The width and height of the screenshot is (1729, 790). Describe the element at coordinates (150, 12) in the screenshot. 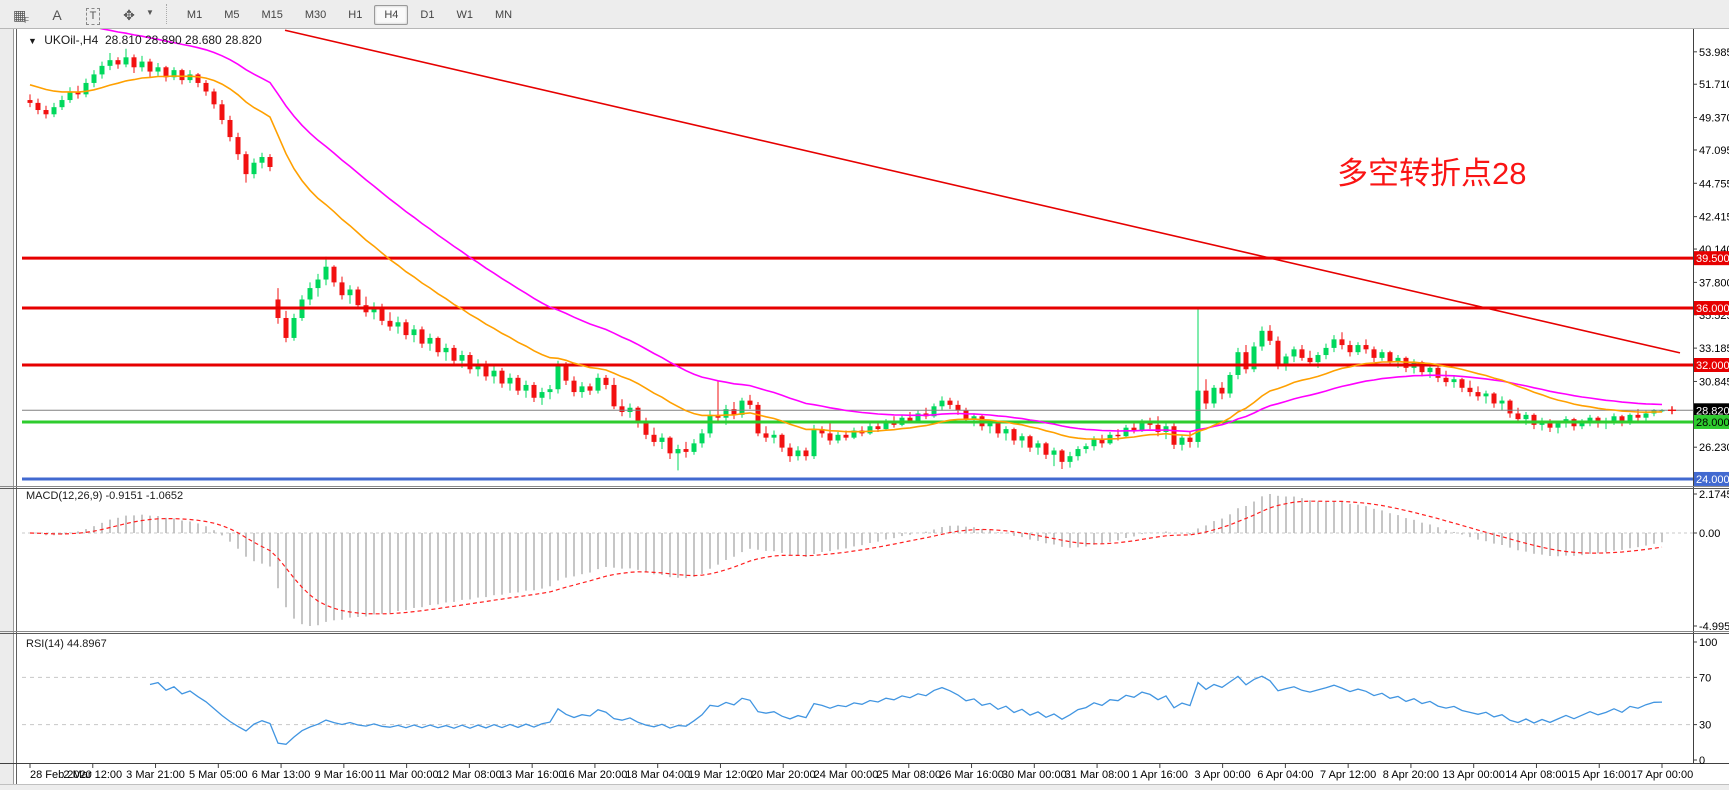

I see `chevron-down-icon: ▼` at that location.